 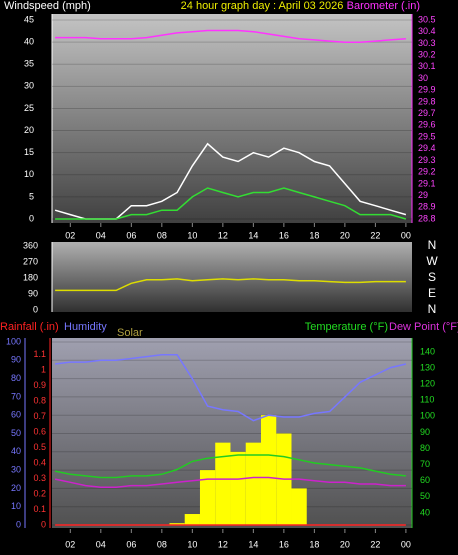 I want to click on series-label: Temperature (°F), so click(x=346, y=327).